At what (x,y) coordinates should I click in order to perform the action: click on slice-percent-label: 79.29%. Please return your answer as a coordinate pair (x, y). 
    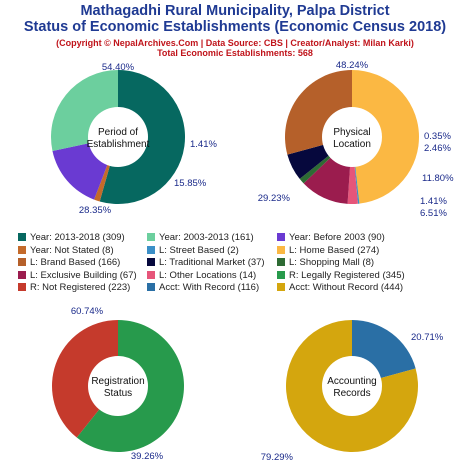
    Looking at the image, I should click on (277, 457).